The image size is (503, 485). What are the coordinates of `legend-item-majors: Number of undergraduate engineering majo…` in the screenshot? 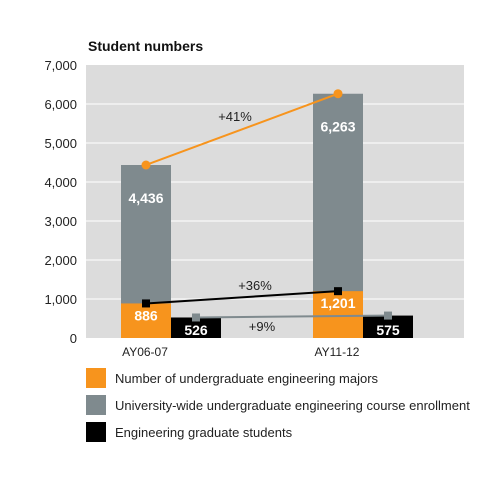 It's located at (278, 378).